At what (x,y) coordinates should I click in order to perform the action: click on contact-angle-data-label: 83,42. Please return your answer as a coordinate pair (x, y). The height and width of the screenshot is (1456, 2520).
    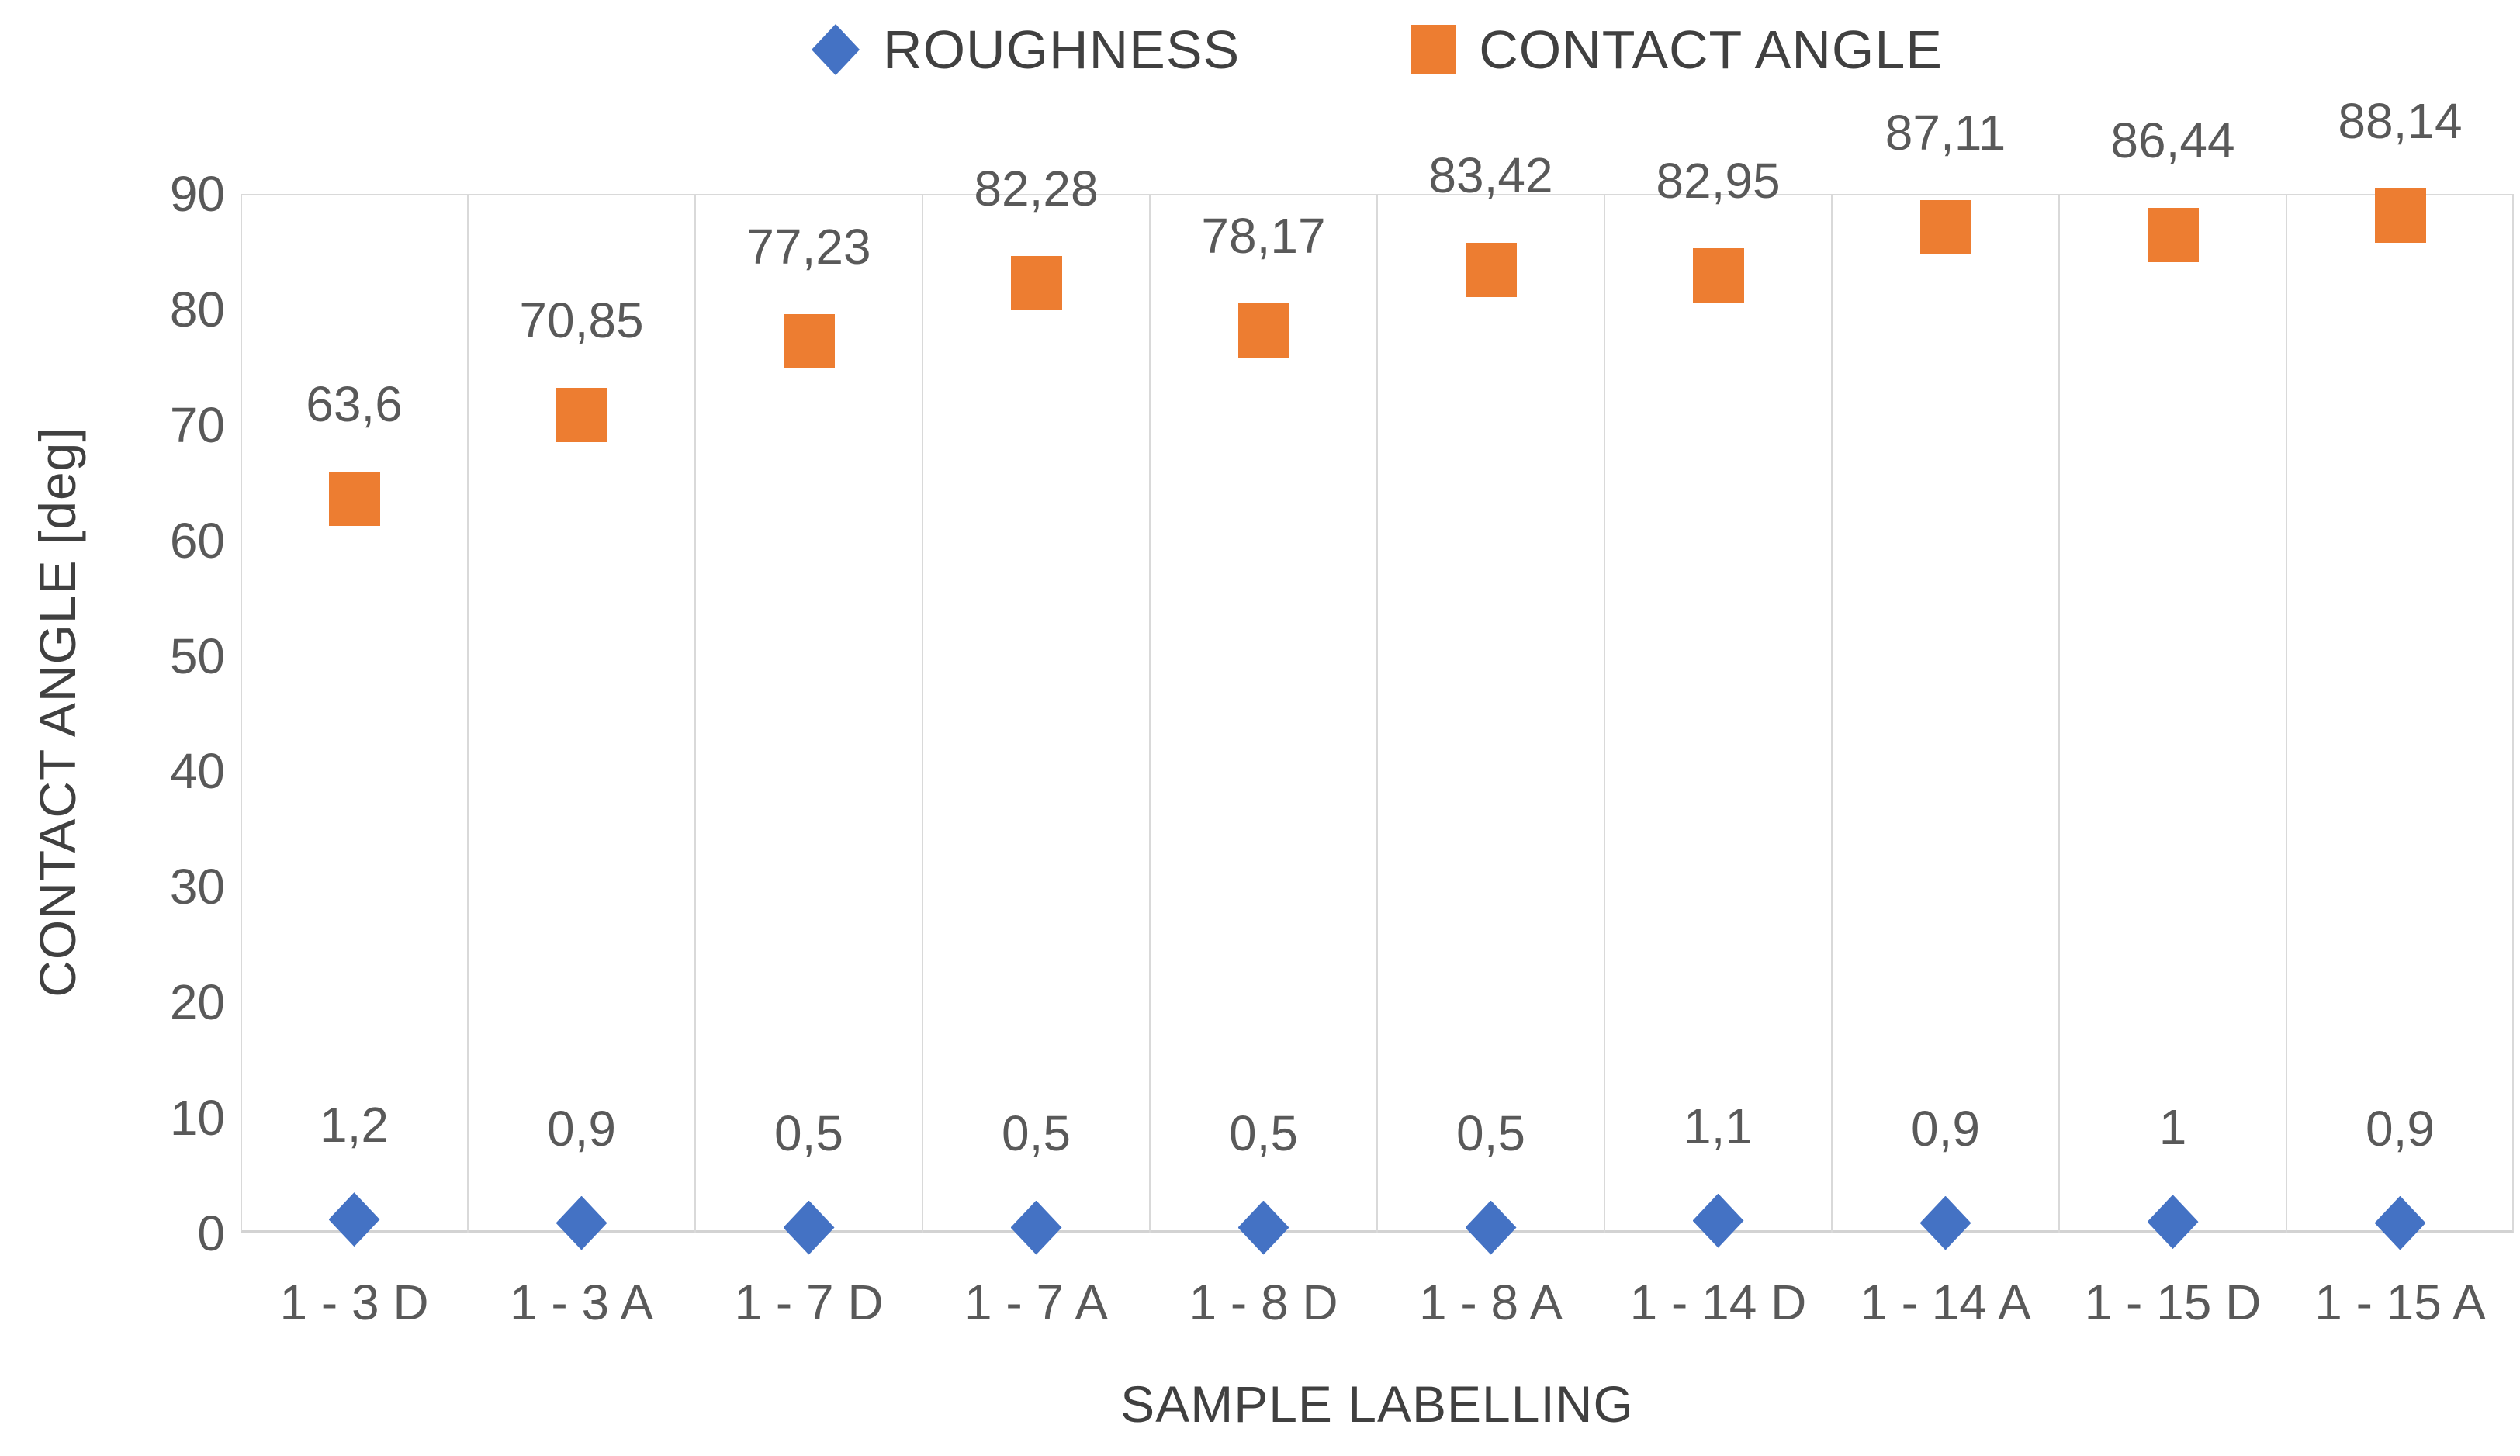
    Looking at the image, I should click on (1490, 175).